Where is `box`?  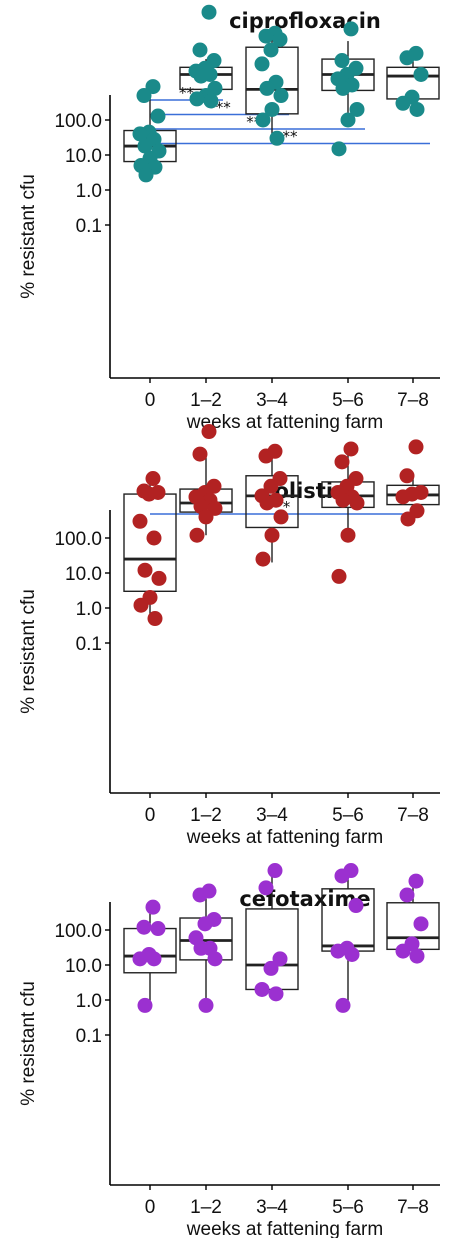 box is located at coordinates (272, 502).